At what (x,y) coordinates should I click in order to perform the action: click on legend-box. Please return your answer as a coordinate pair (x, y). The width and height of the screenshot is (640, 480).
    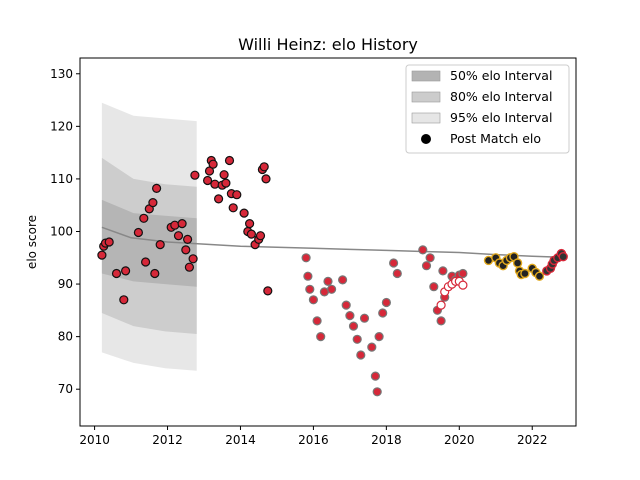
    Looking at the image, I should click on (487, 109).